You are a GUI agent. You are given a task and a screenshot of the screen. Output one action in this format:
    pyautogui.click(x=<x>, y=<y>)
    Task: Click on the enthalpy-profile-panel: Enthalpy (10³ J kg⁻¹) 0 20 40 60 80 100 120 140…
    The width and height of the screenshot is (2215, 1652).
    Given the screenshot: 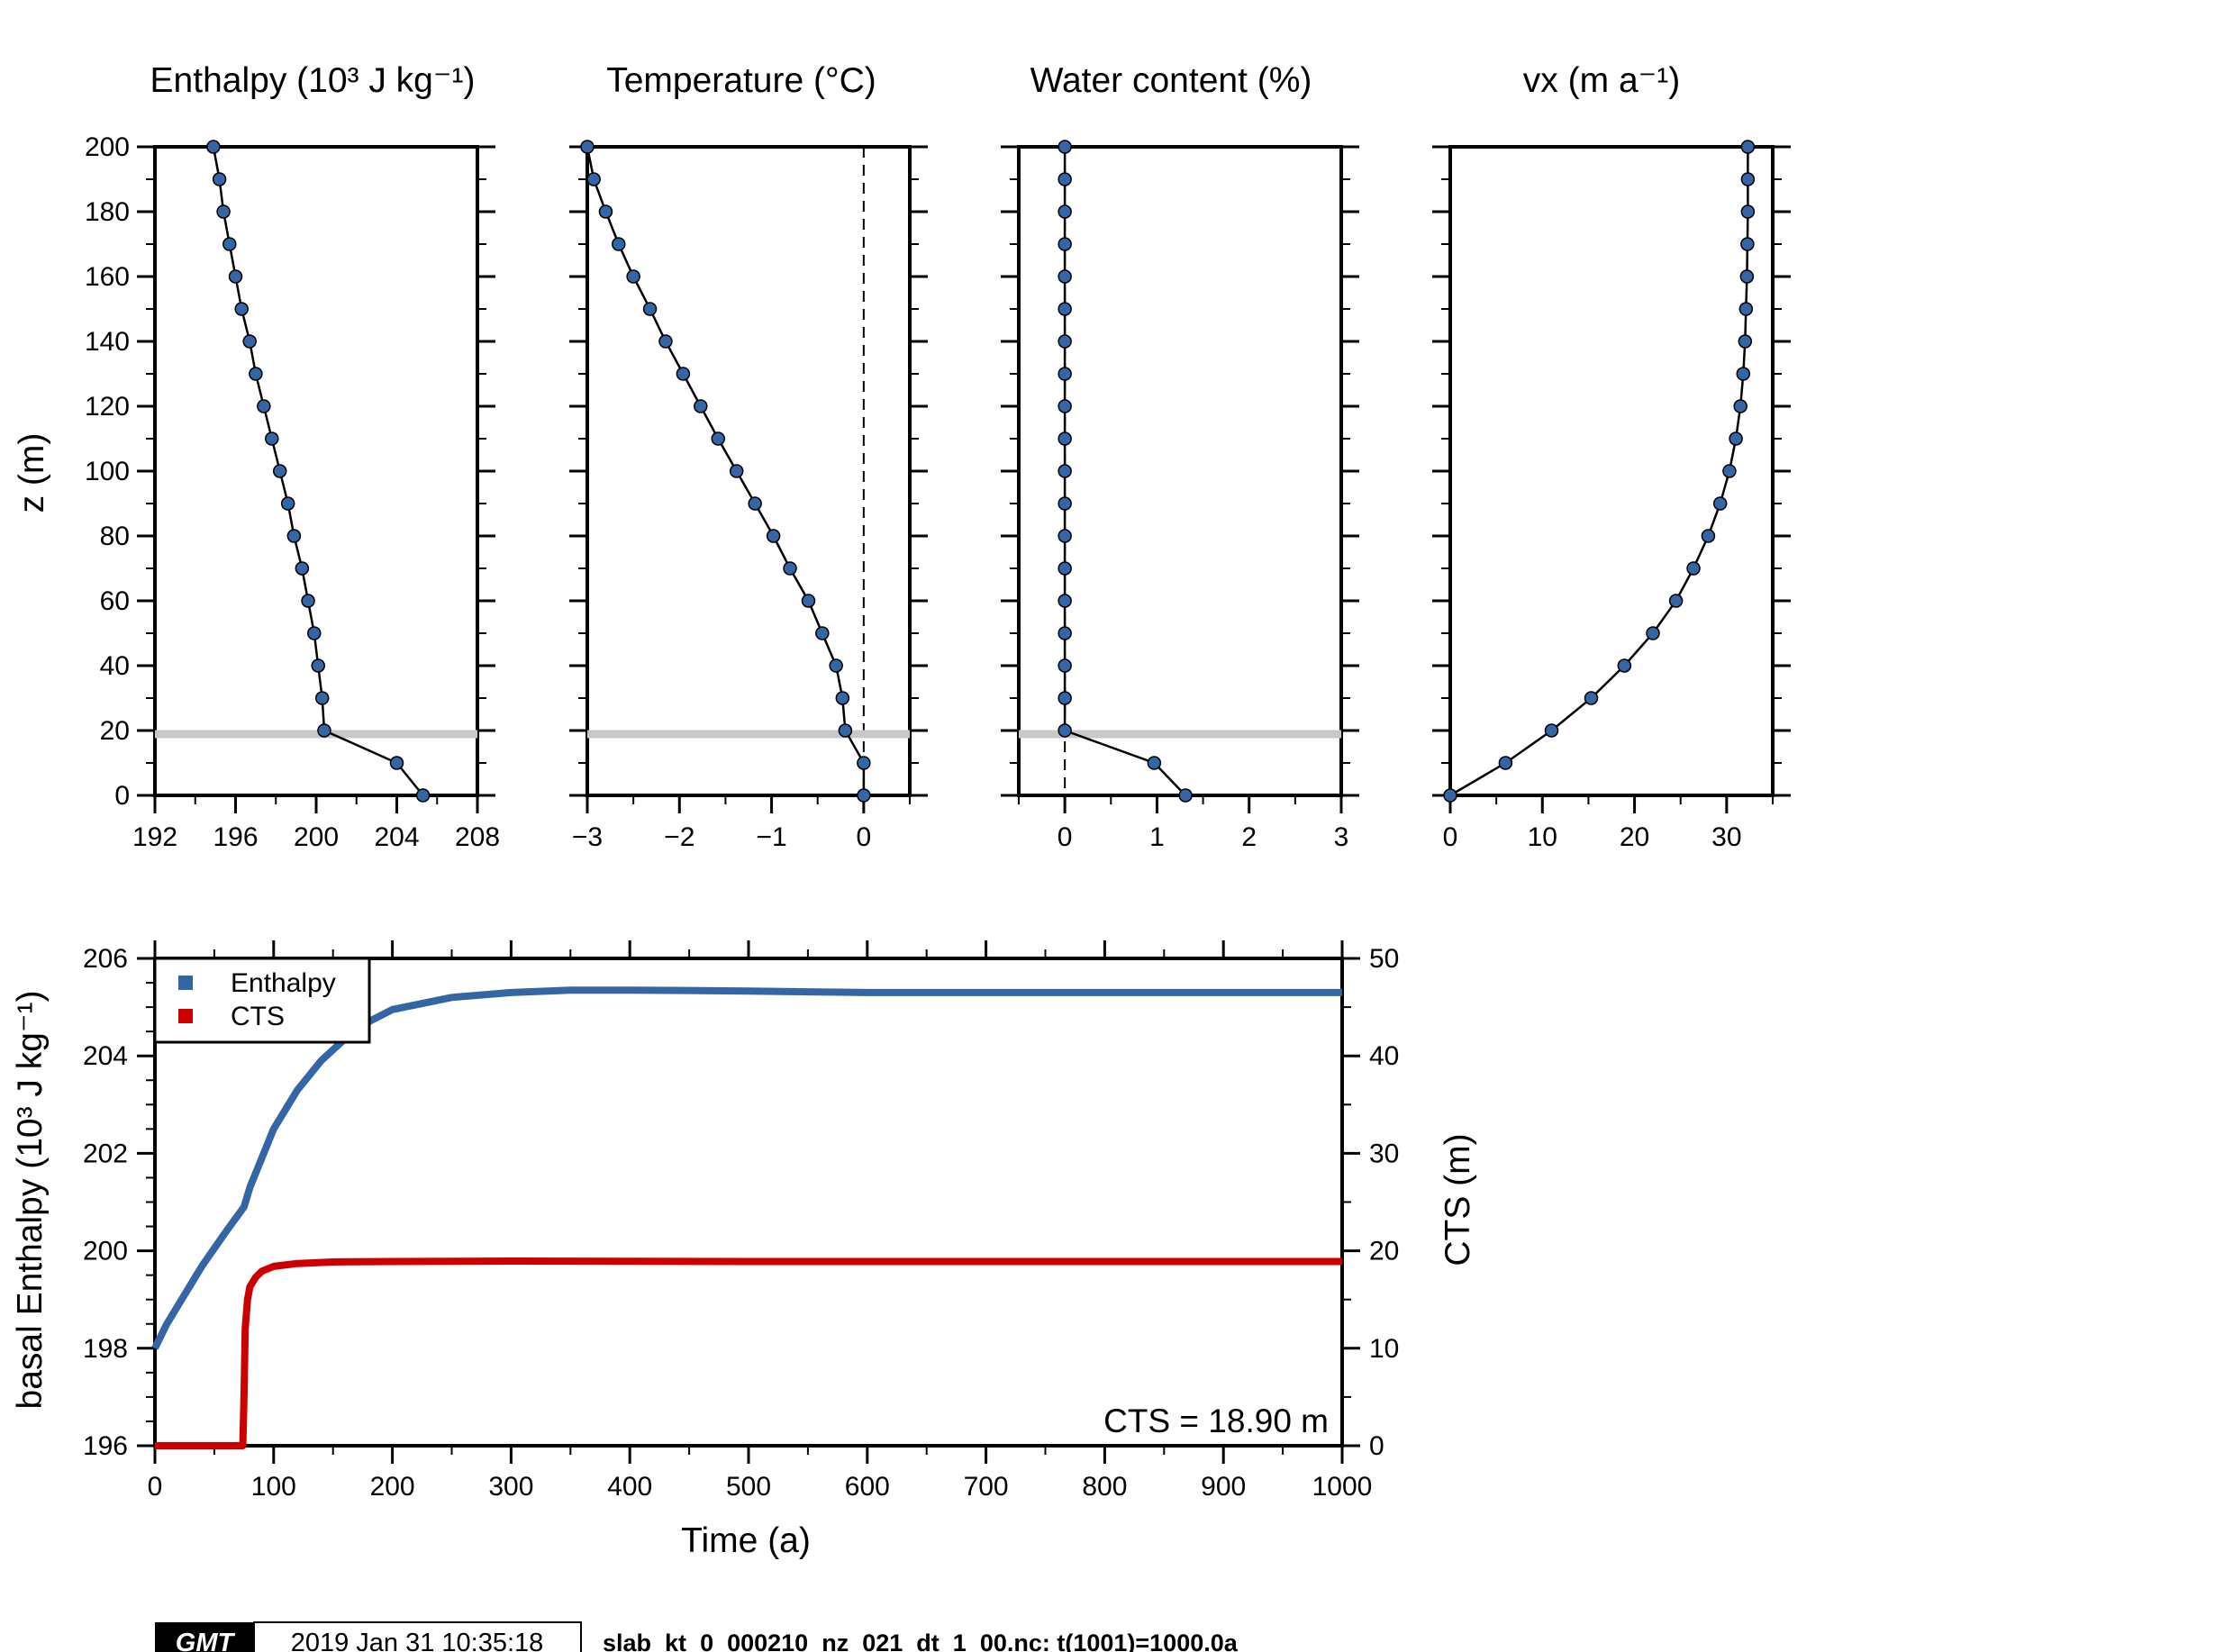 What is the action you would take?
    pyautogui.click(x=256, y=456)
    